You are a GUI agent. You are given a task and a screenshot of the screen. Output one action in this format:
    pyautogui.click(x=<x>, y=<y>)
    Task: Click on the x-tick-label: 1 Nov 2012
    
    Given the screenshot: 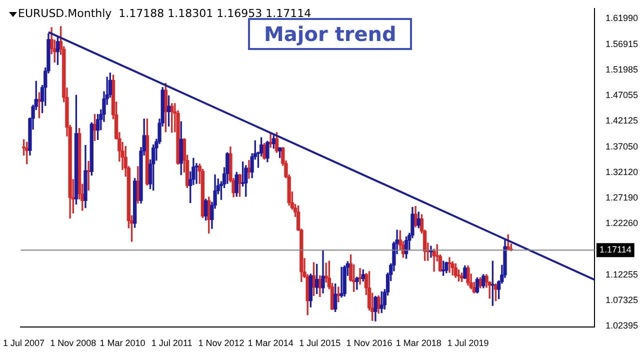 What is the action you would take?
    pyautogui.click(x=221, y=343)
    